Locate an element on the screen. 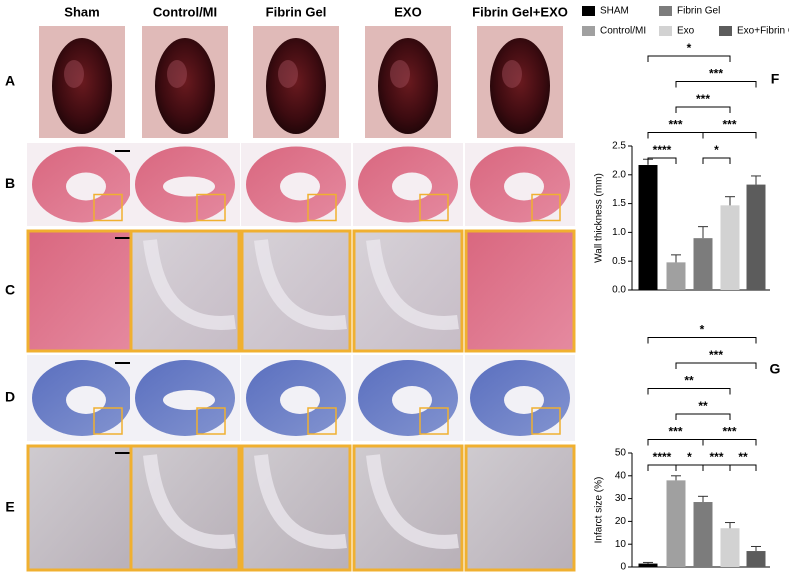  column-header: EXO is located at coordinates (407, 11).